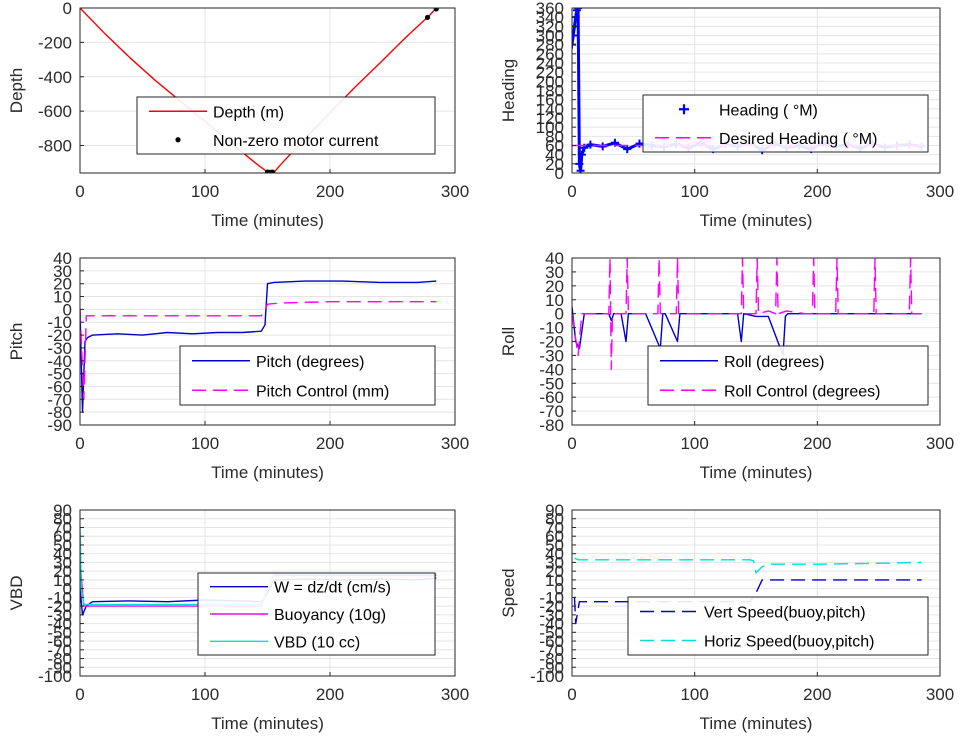 This screenshot has width=961, height=736. I want to click on y-tick-label: 120, so click(550, 118).